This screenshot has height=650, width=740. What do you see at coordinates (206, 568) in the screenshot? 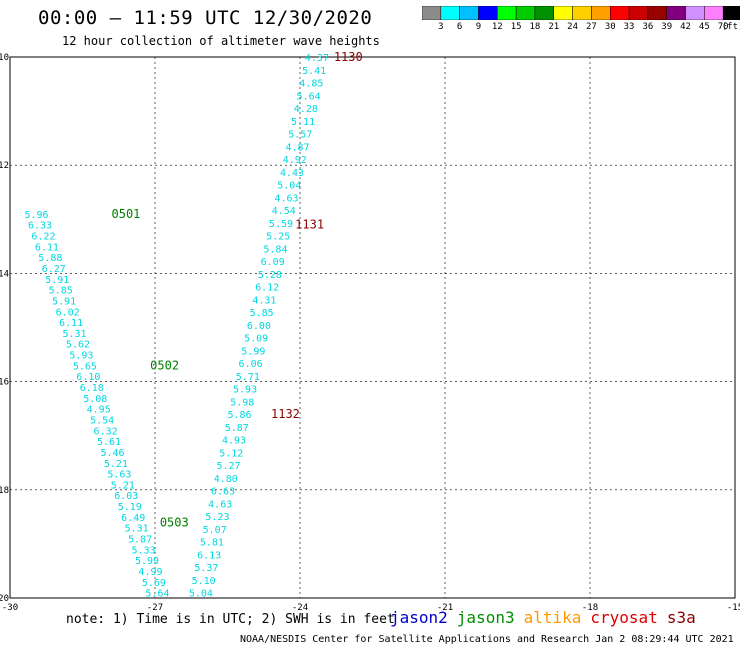
I see `wave-height-value: 5.37` at bounding box center [206, 568].